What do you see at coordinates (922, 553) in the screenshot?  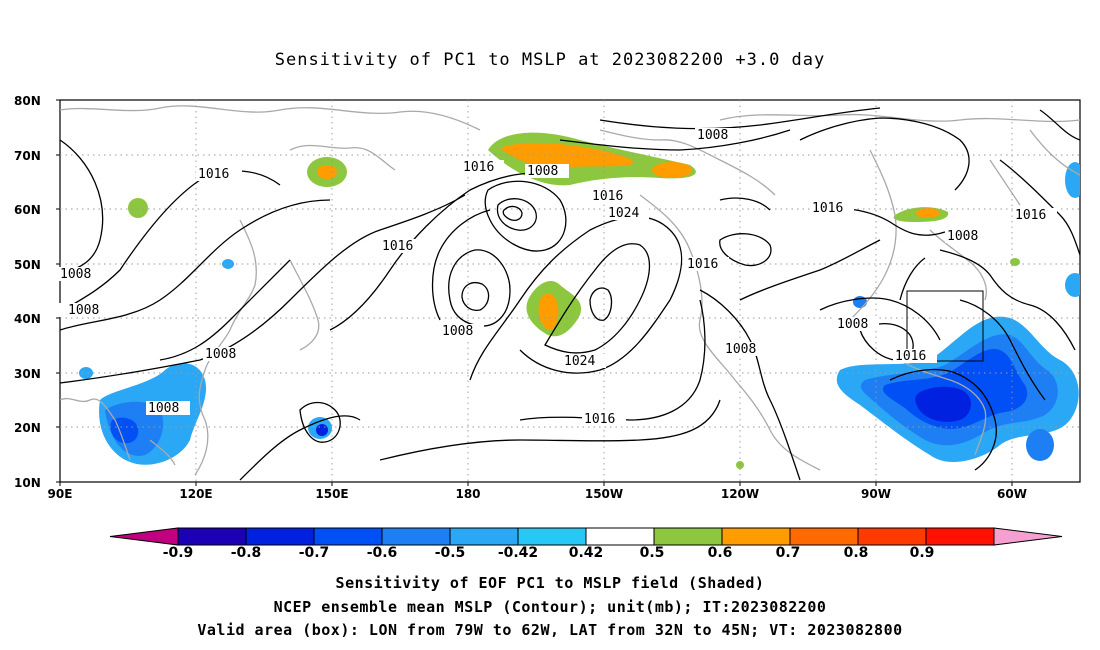 I see `colorbar-label: 0.9` at bounding box center [922, 553].